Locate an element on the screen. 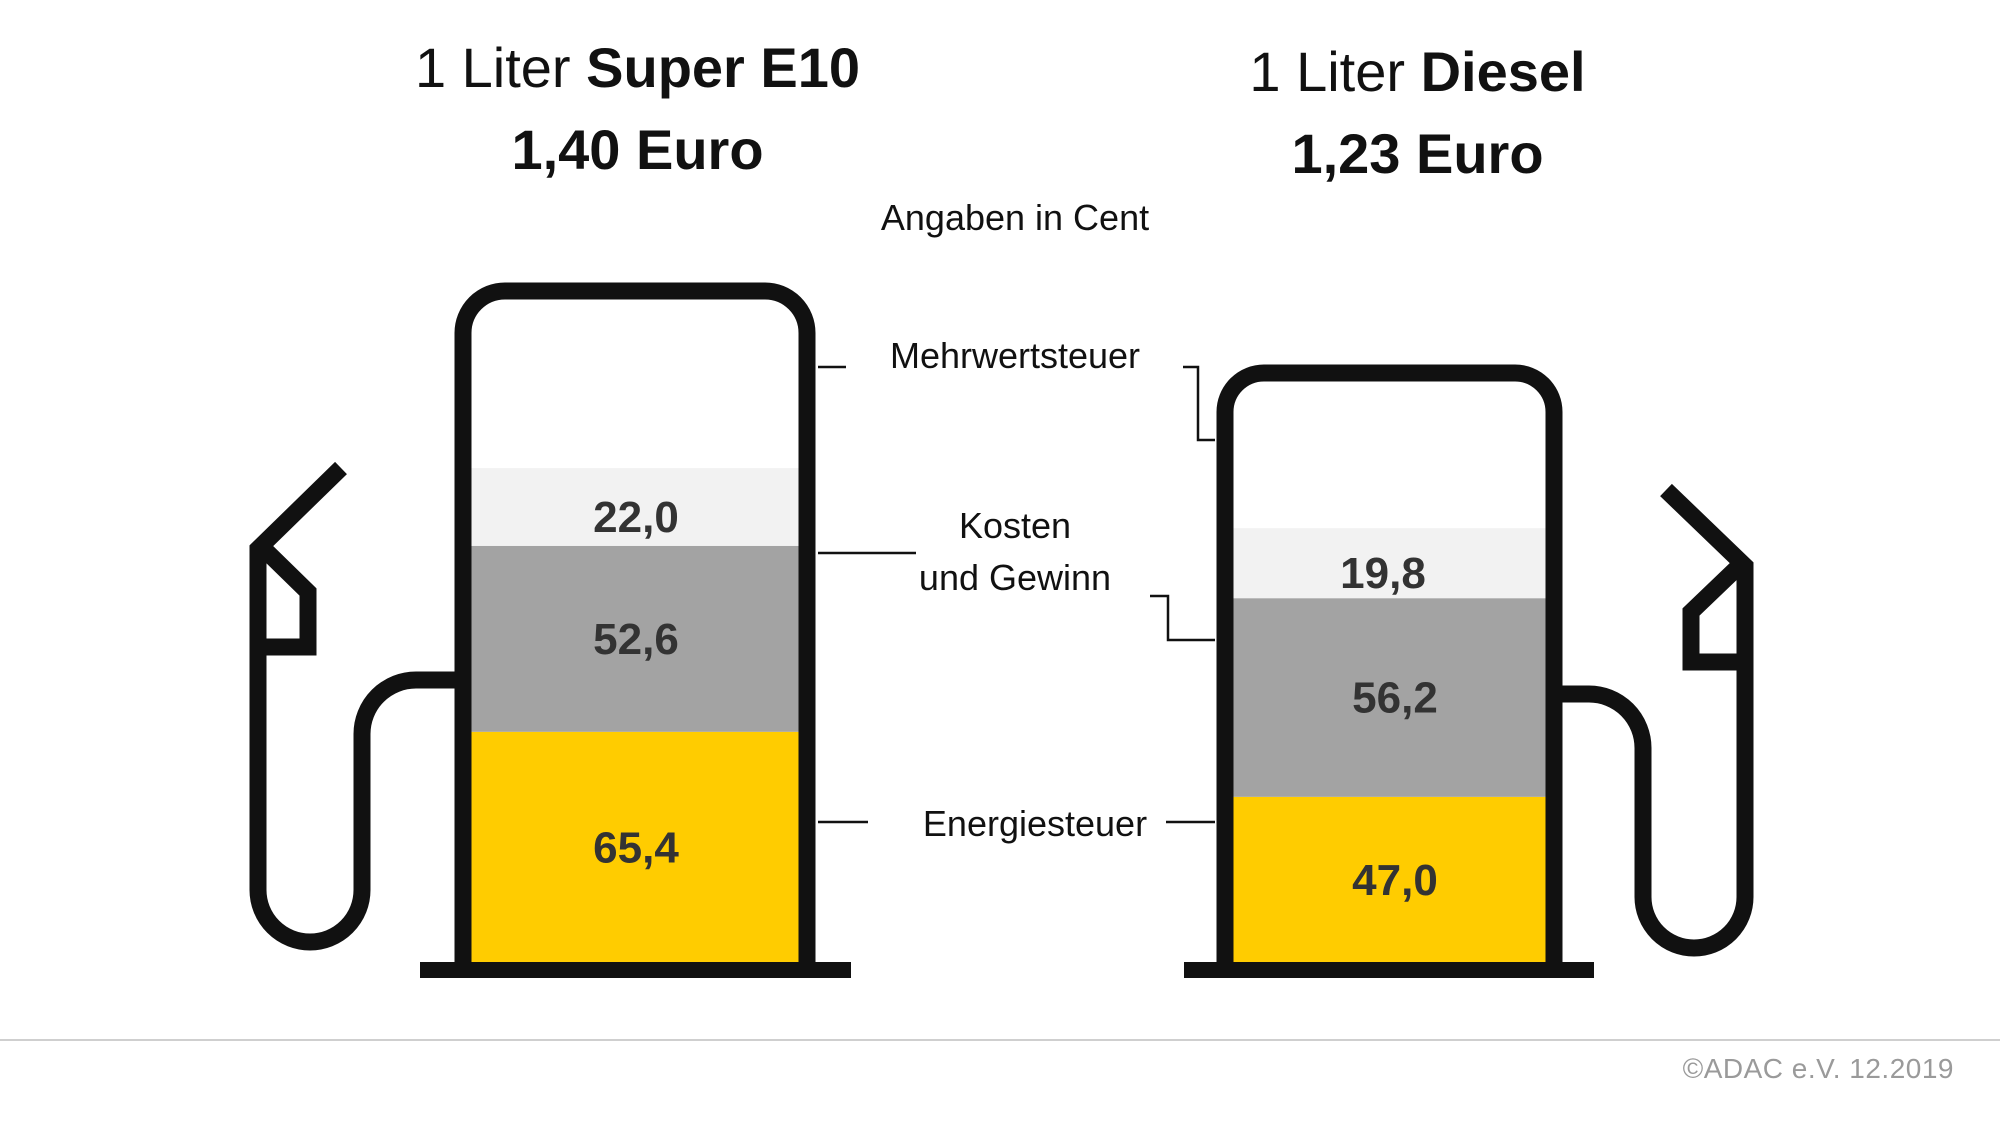  diesel-pump-body is located at coordinates (1389, 663).